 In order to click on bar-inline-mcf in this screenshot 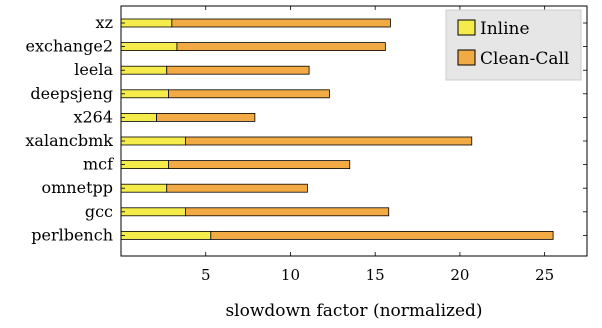, I will do `click(144, 165)`.